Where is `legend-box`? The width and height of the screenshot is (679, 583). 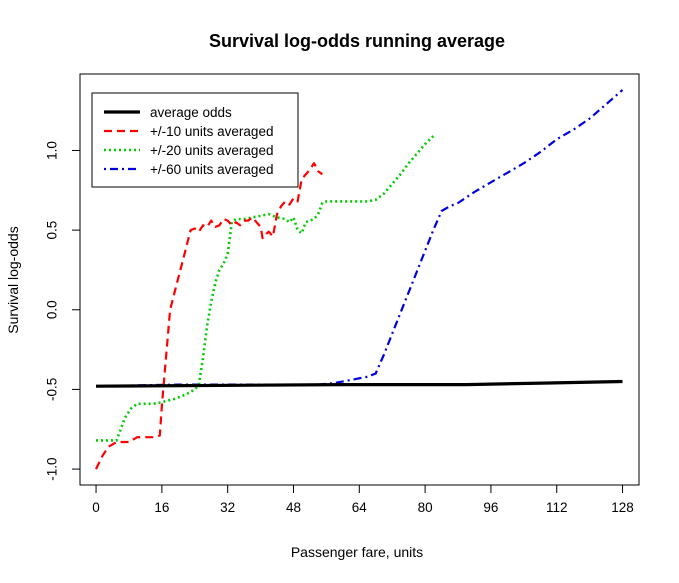
legend-box is located at coordinates (195, 140).